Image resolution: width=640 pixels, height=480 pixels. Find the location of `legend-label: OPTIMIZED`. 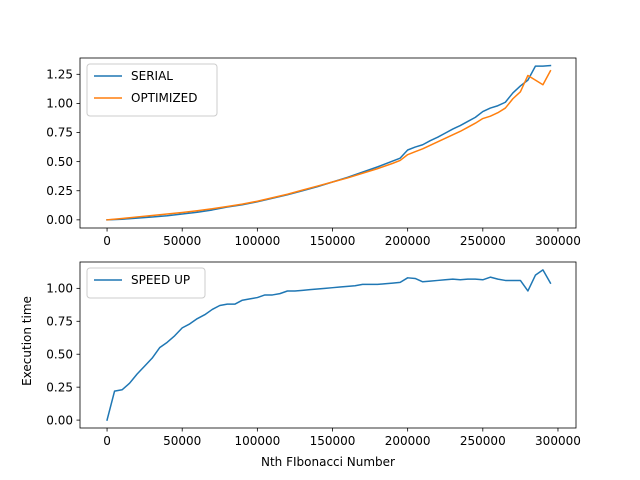

legend-label: OPTIMIZED is located at coordinates (164, 98).